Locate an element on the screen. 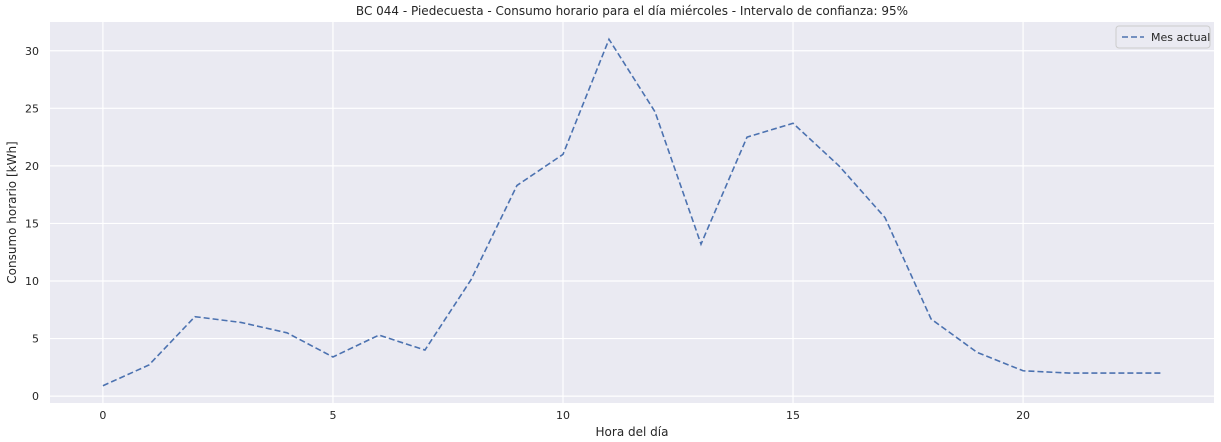  y-tick-label: 30 is located at coordinates (32, 51).